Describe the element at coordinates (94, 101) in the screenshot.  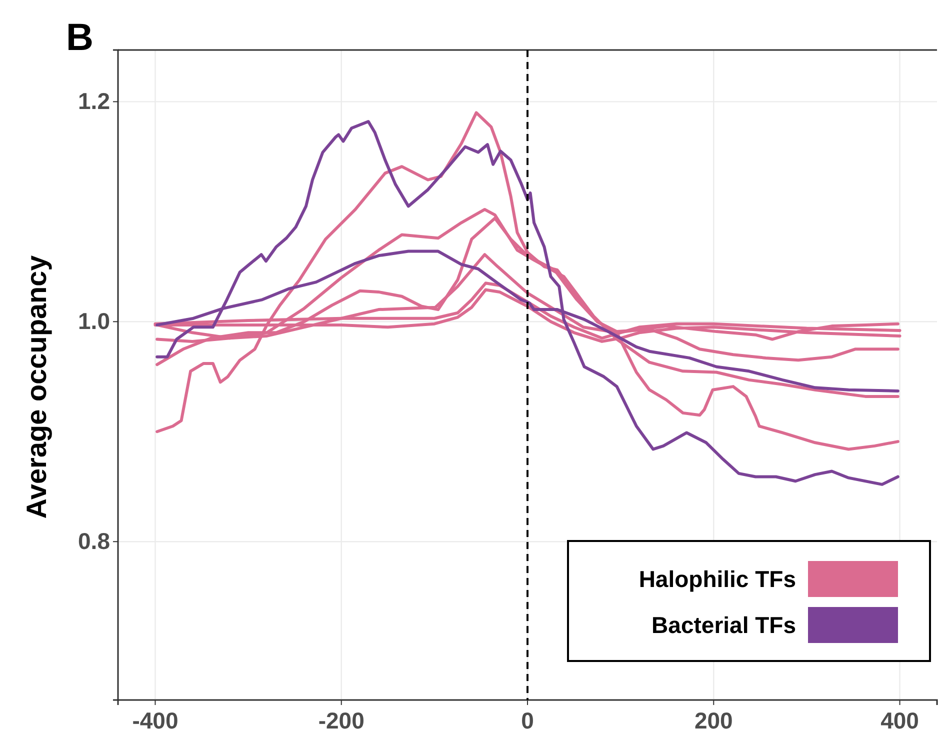
I see `y-tick-label: 1.2` at that location.